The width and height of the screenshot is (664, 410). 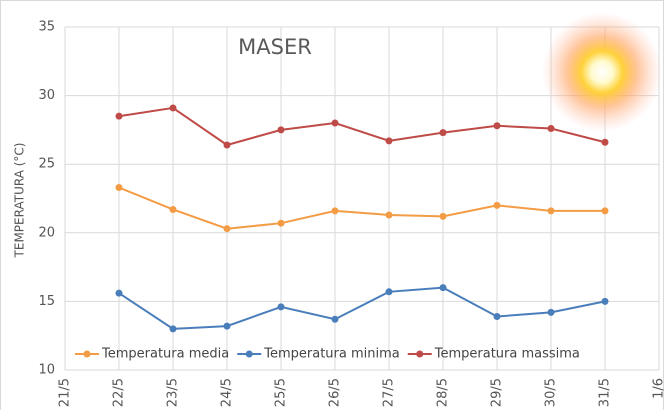 What do you see at coordinates (46, 370) in the screenshot?
I see `y-tick-label: 10` at bounding box center [46, 370].